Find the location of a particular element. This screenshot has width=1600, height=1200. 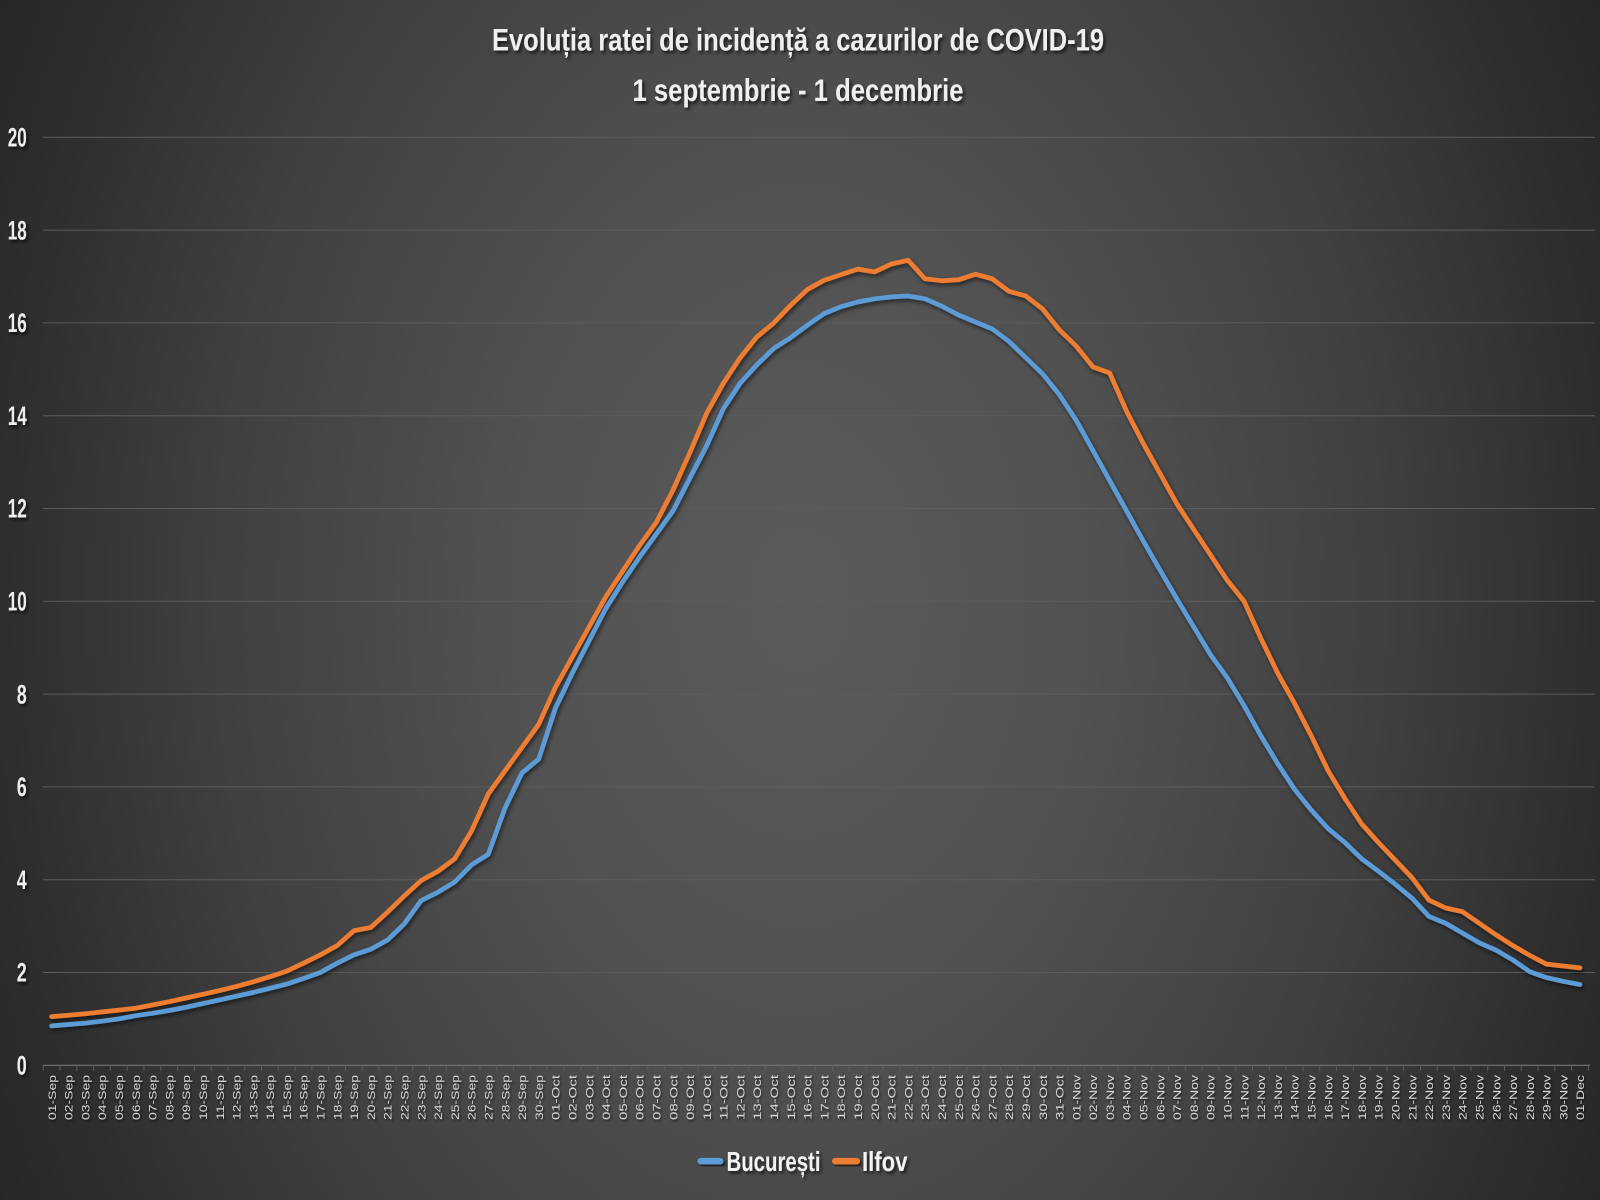

svg-text: 04-Sep is located at coordinates (103, 1097).